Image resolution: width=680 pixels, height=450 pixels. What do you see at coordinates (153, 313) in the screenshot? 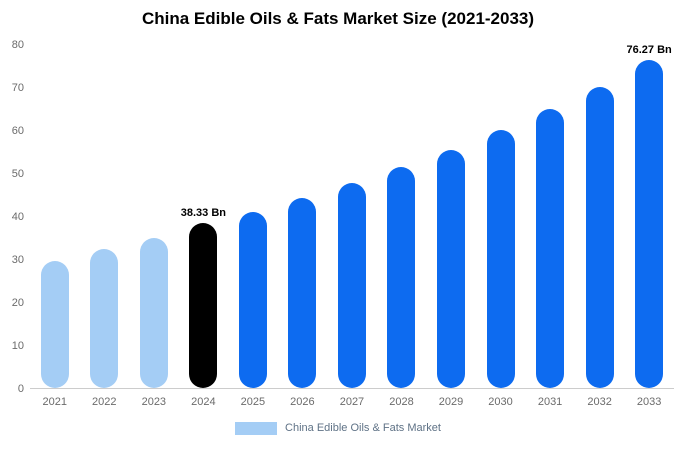
I see `bar-2023` at bounding box center [153, 313].